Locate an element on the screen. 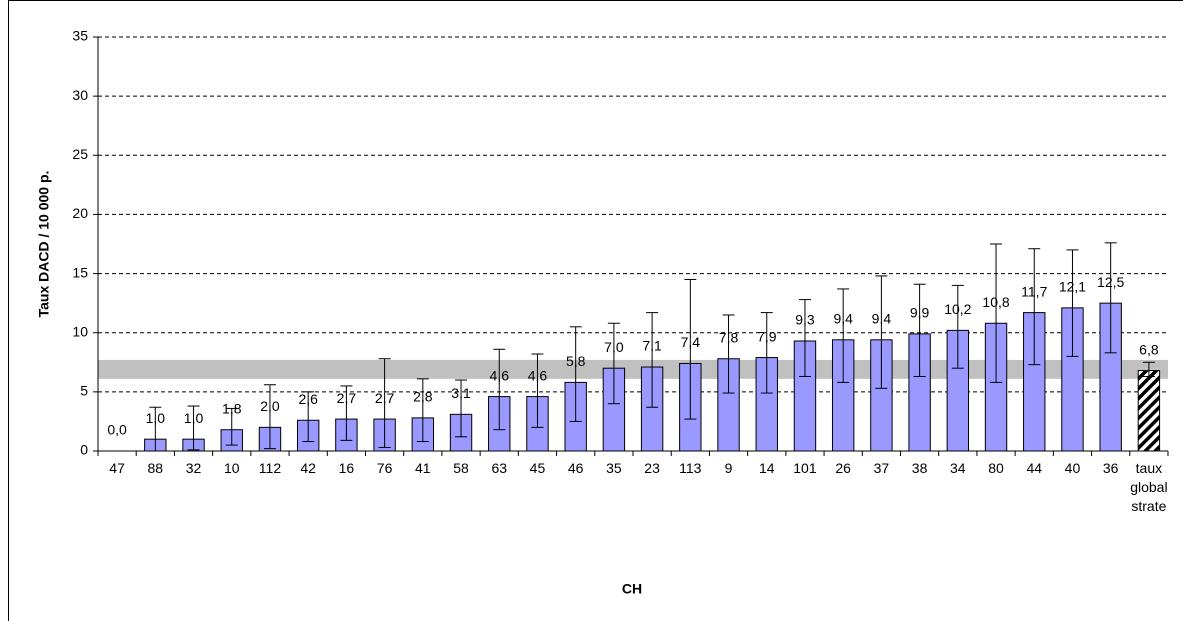 Image resolution: width=1183 pixels, height=621 pixels. data-label: 10,8 is located at coordinates (995, 302).